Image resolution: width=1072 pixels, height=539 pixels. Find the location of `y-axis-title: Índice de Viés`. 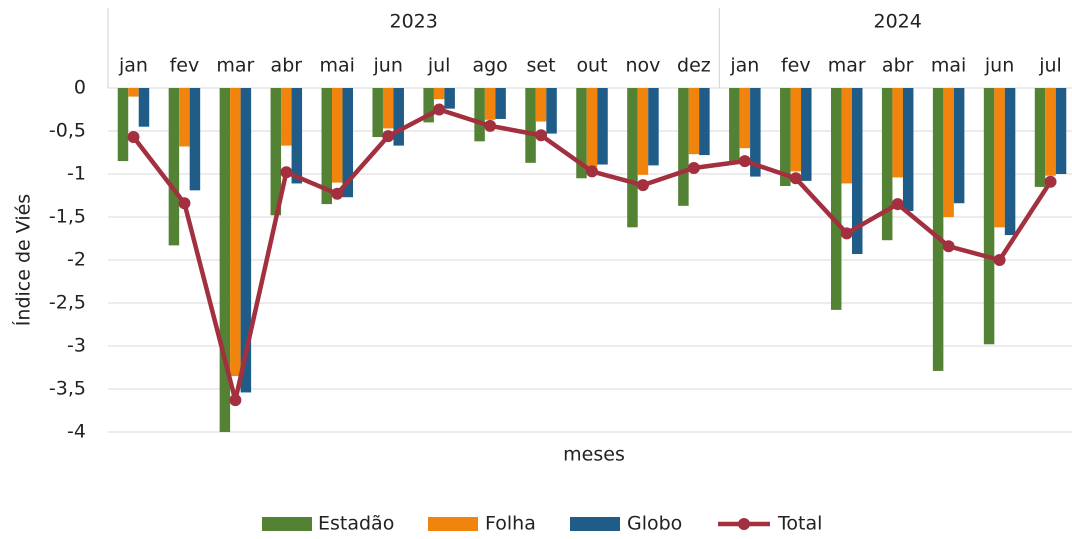

y-axis-title: Índice de Viés is located at coordinates (23, 260).